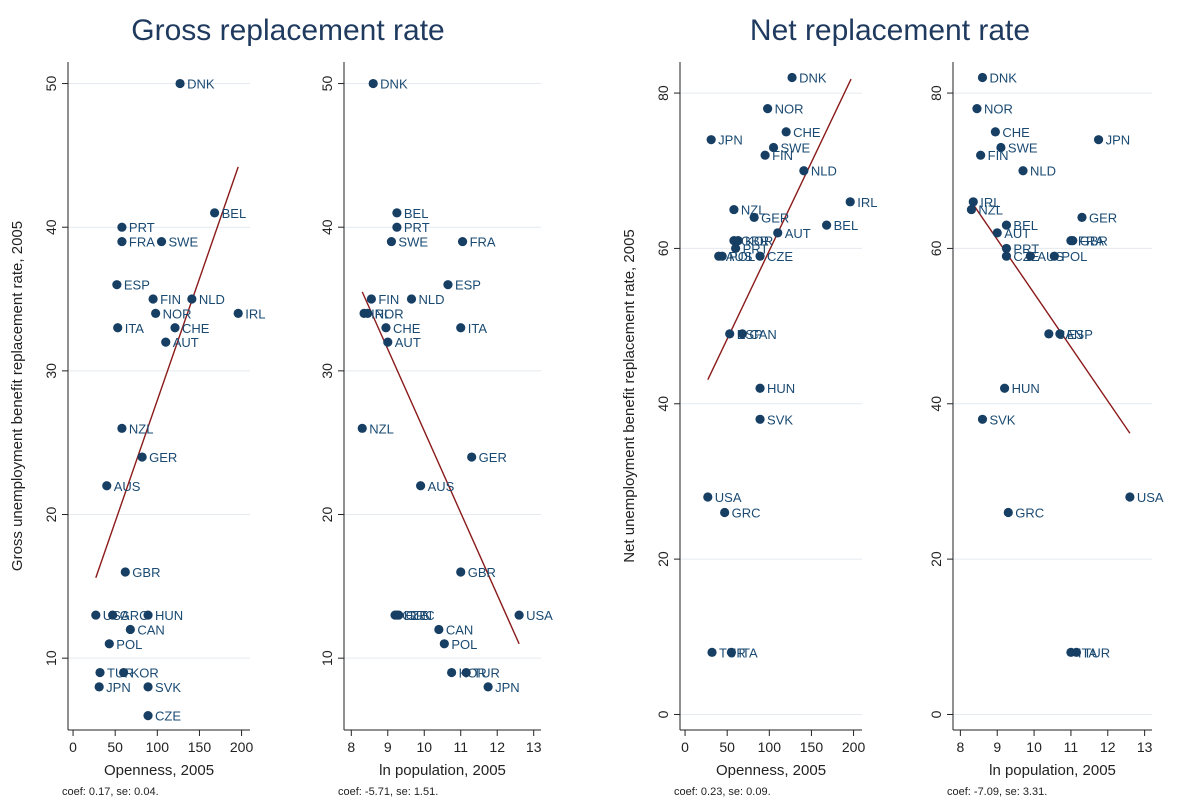 This screenshot has height=802, width=1179. What do you see at coordinates (158, 747) in the screenshot?
I see `x-tick-label: 100` at bounding box center [158, 747].